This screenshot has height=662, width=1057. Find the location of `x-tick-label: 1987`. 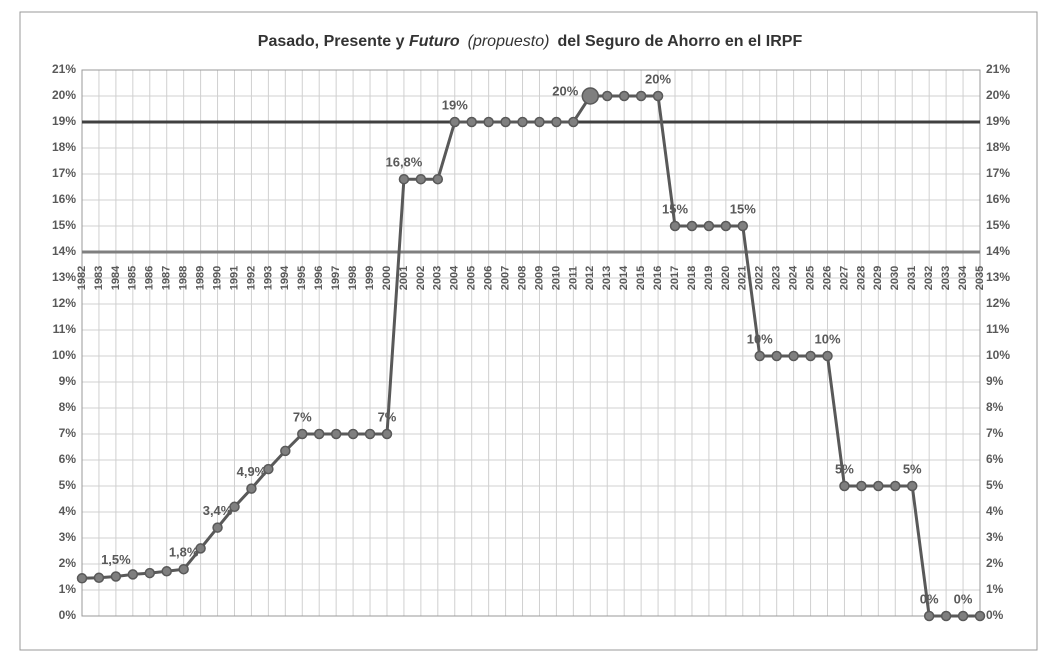

x-tick-label: 1987 is located at coordinates (167, 278).